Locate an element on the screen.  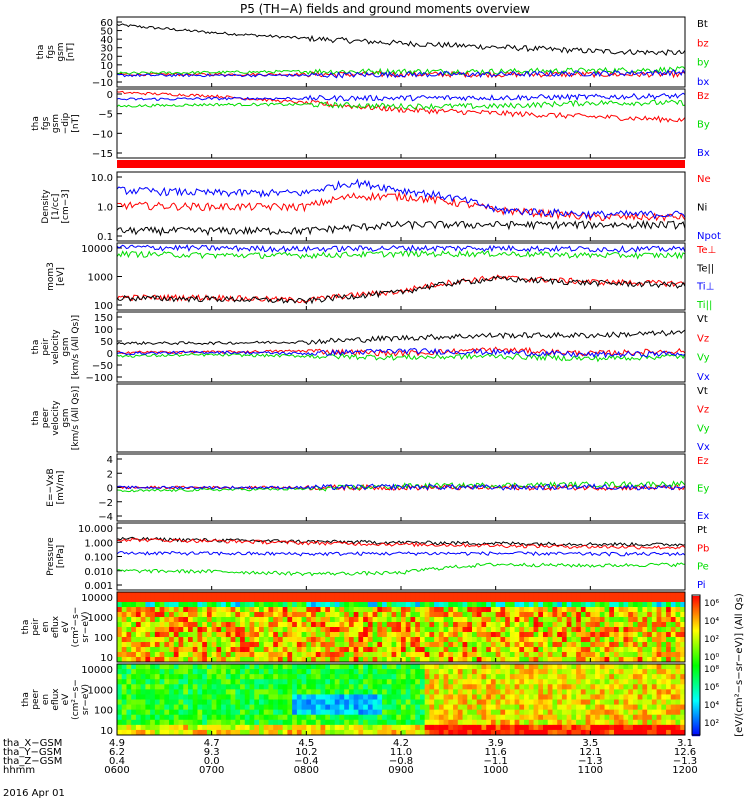
axis-row-value: 4.2 is located at coordinates (401, 743).